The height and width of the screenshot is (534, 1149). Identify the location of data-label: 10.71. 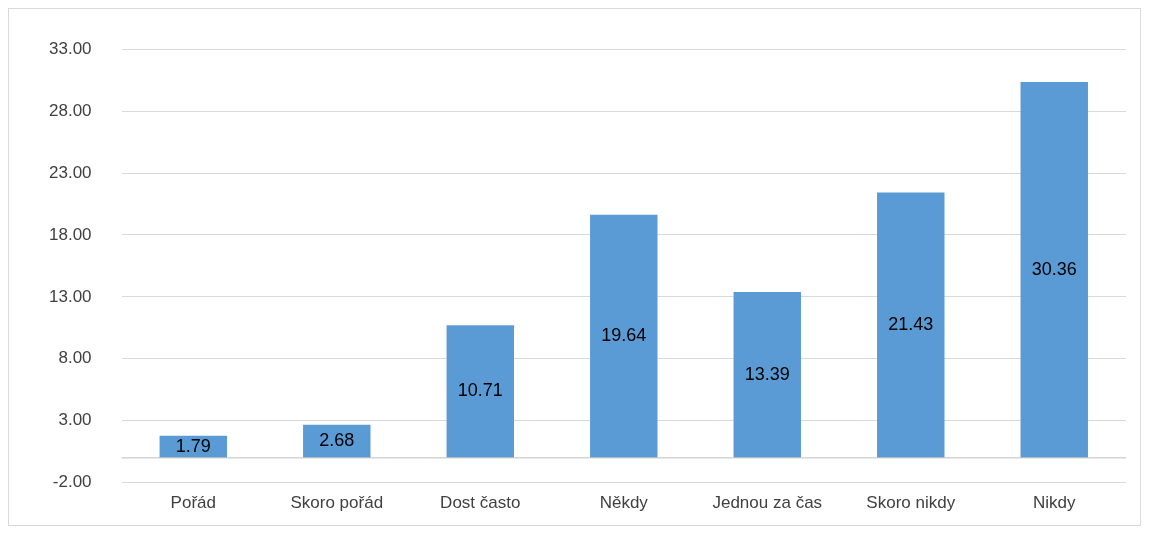
(480, 390).